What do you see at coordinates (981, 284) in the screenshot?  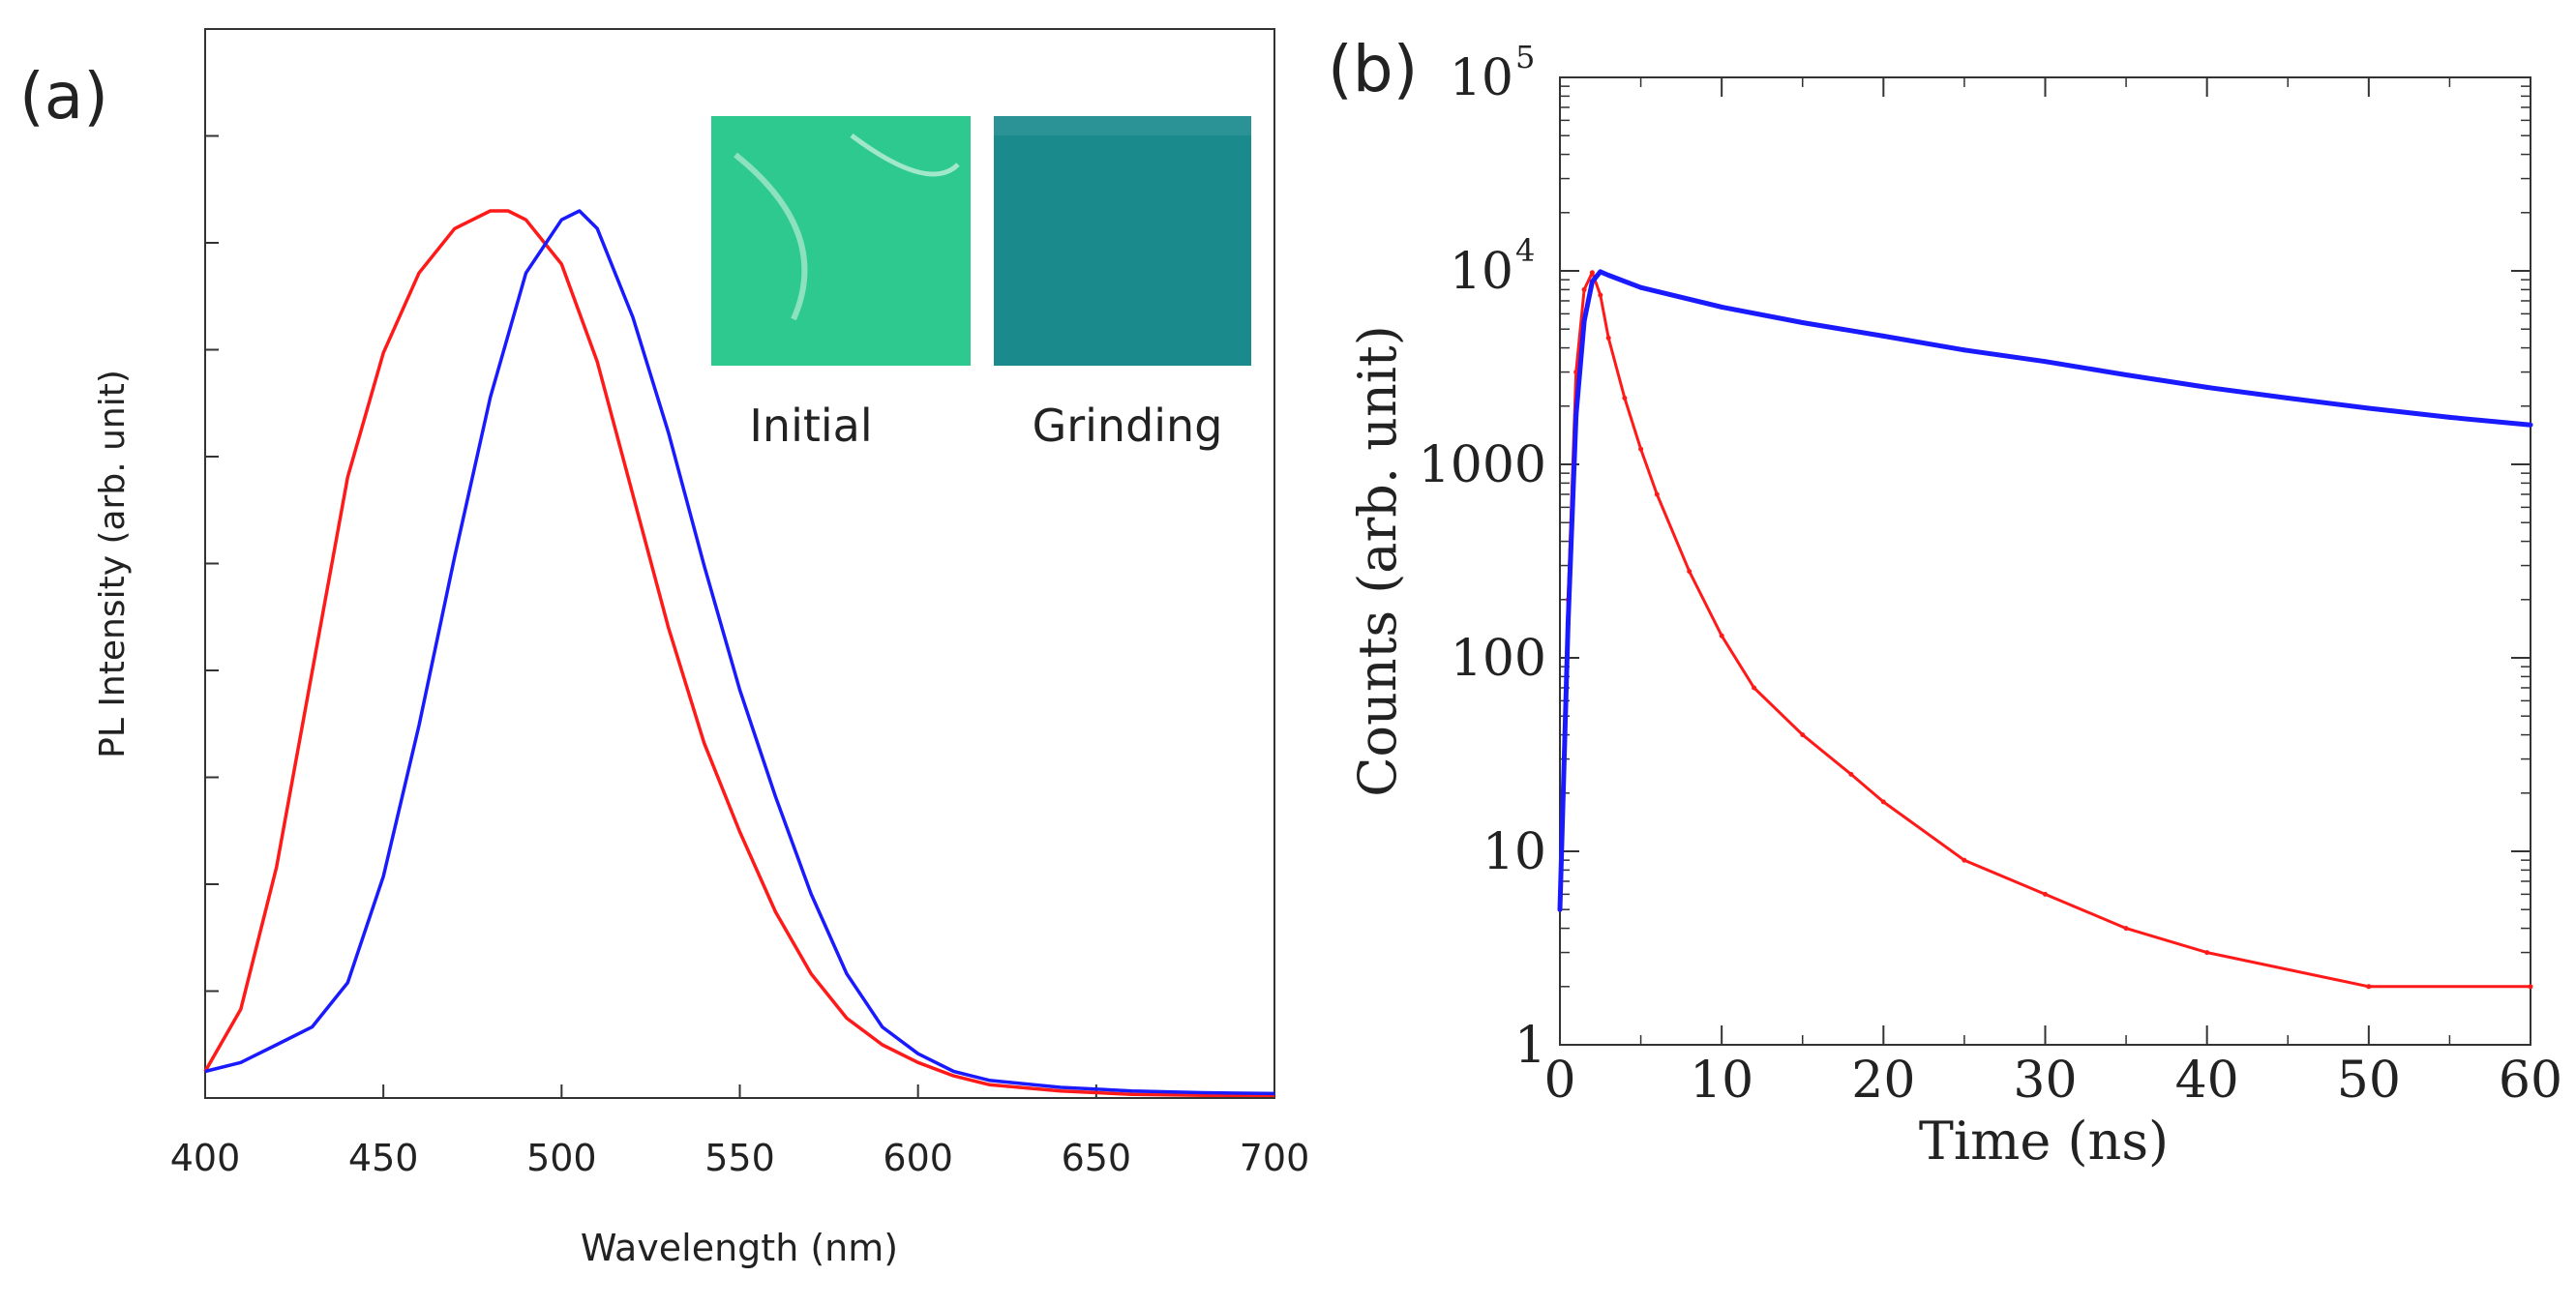 I see `inset-photos: Initial Grinding` at bounding box center [981, 284].